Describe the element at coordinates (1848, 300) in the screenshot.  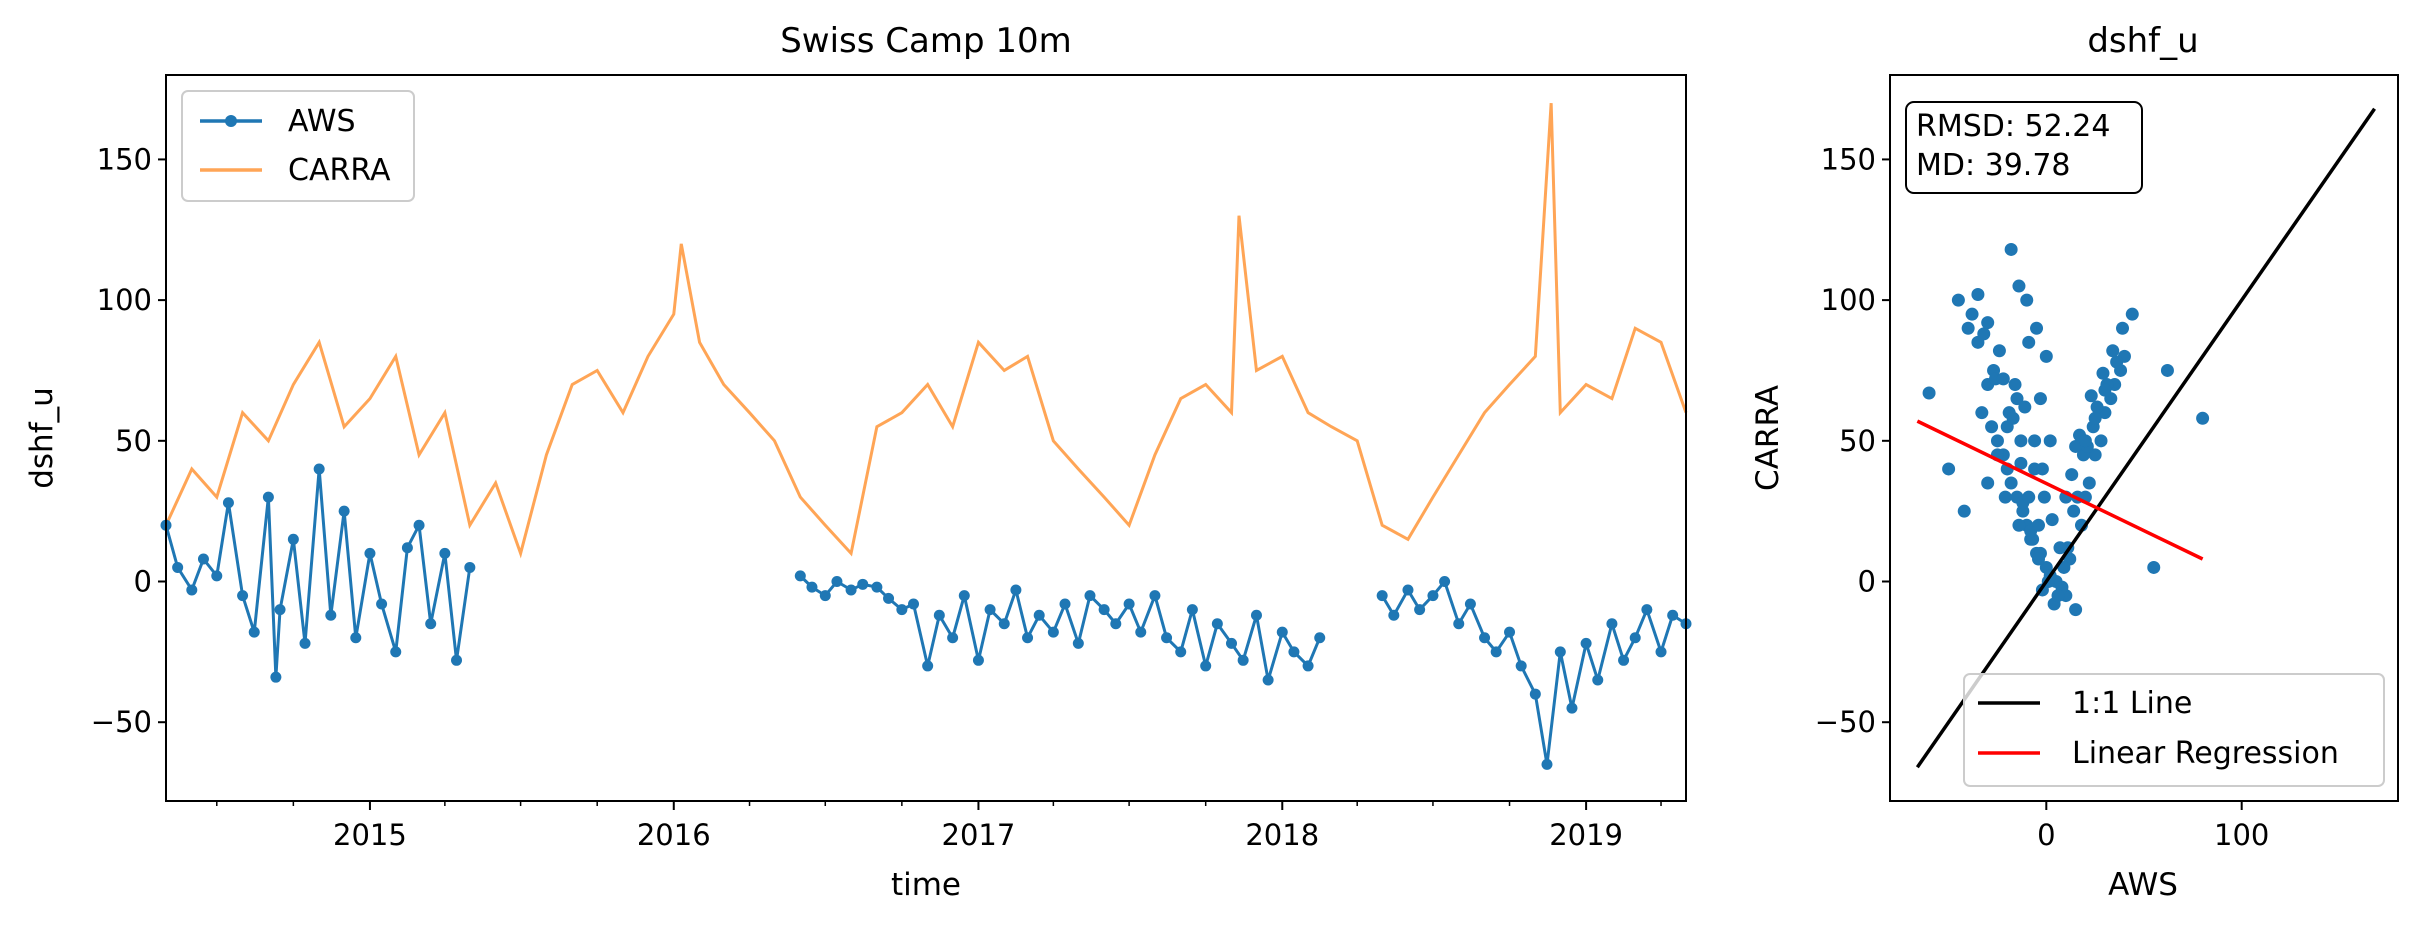
I see `scatter-y-tick-label: 100` at that location.